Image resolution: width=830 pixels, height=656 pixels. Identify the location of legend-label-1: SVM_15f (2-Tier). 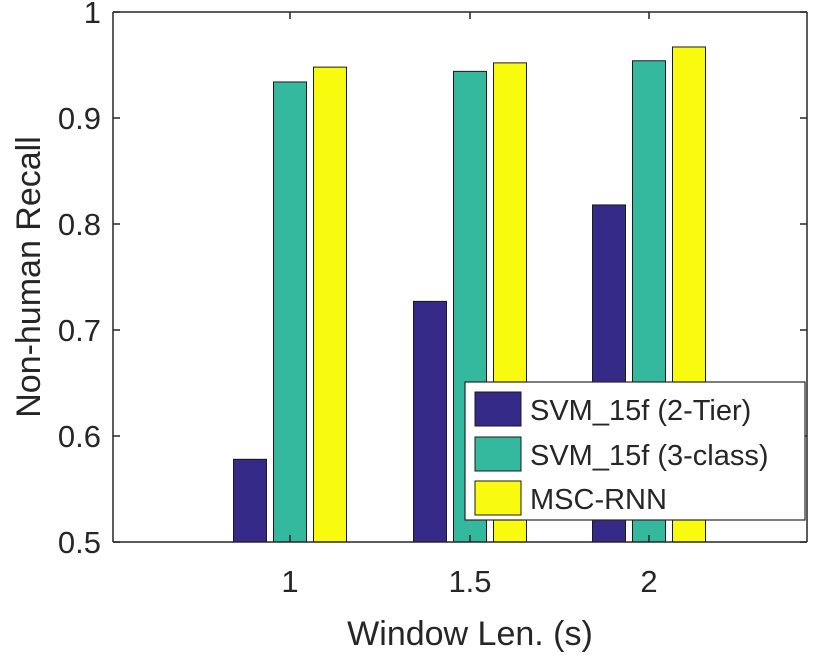
(640, 411).